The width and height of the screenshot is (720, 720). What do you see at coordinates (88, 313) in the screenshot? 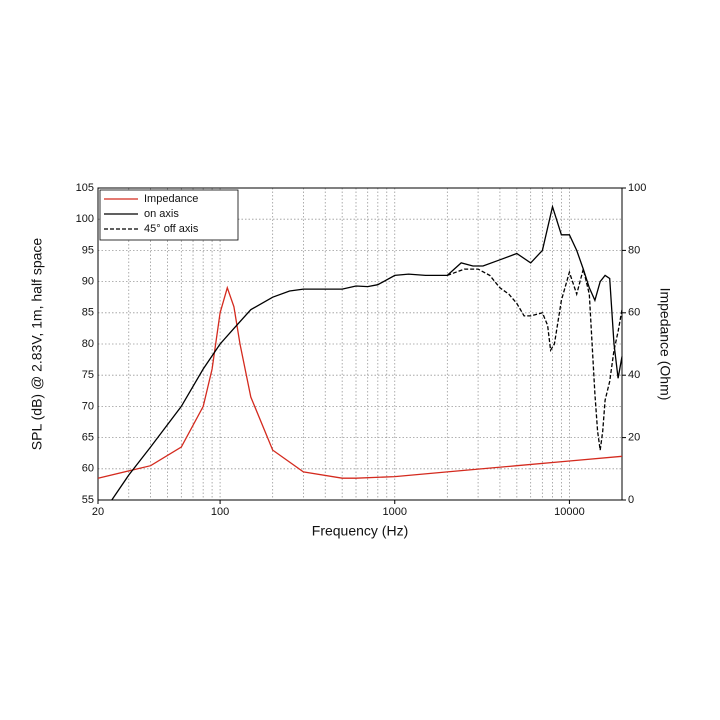
I see `y-tick-label: 85` at bounding box center [88, 313].